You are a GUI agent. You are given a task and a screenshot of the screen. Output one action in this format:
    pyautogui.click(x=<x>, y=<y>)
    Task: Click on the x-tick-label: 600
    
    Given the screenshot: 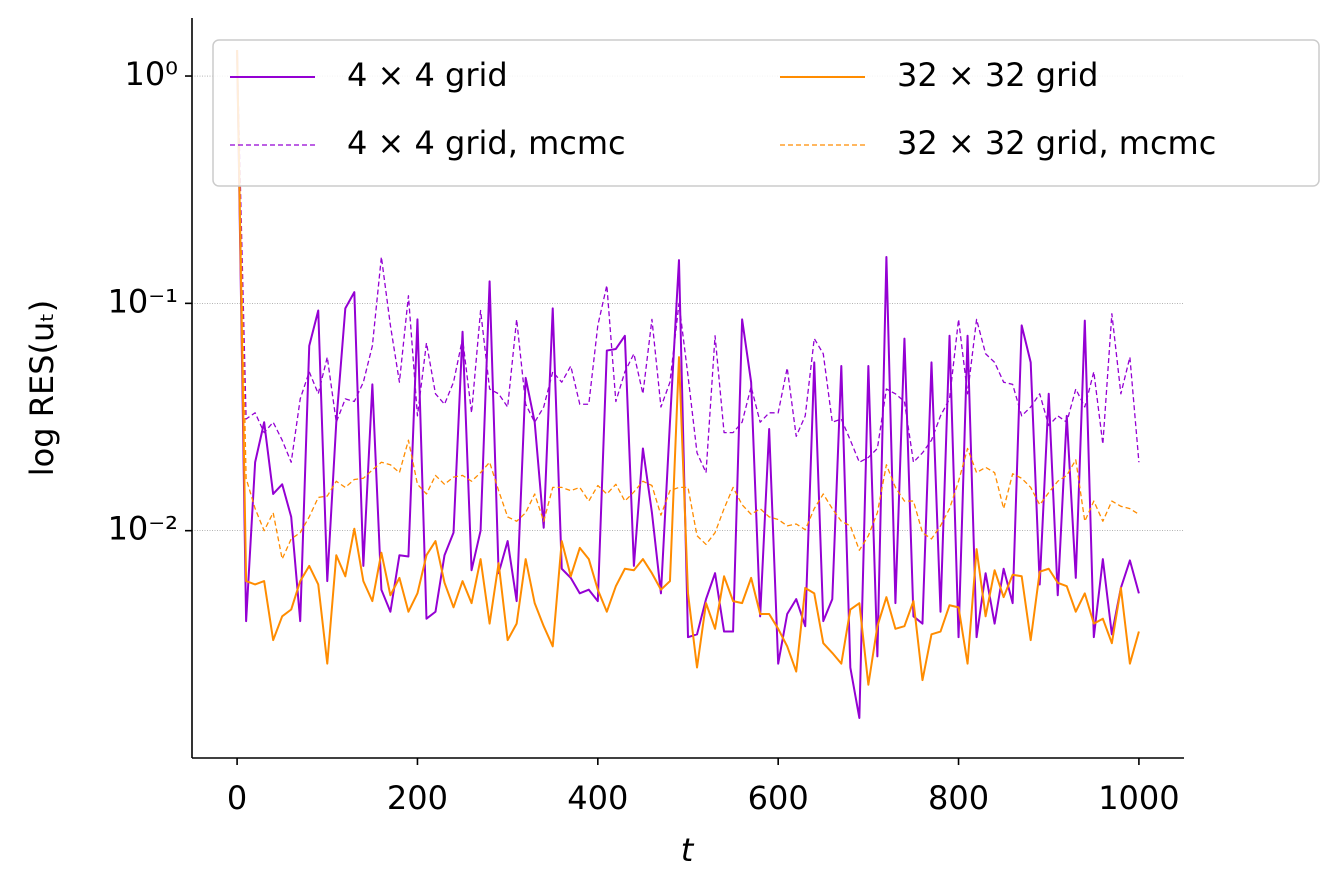 What is the action you would take?
    pyautogui.click(x=778, y=798)
    